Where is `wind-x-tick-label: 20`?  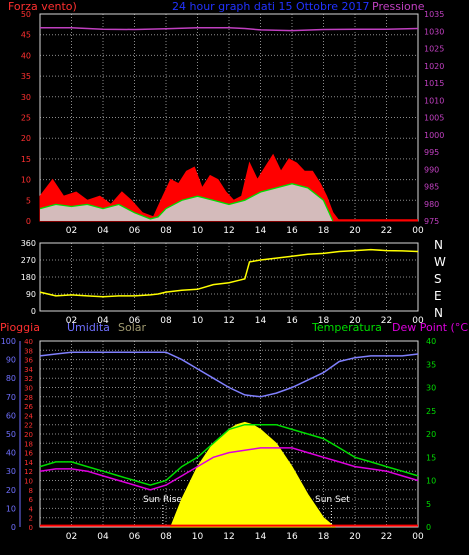 wind-x-tick-label: 20 is located at coordinates (355, 231).